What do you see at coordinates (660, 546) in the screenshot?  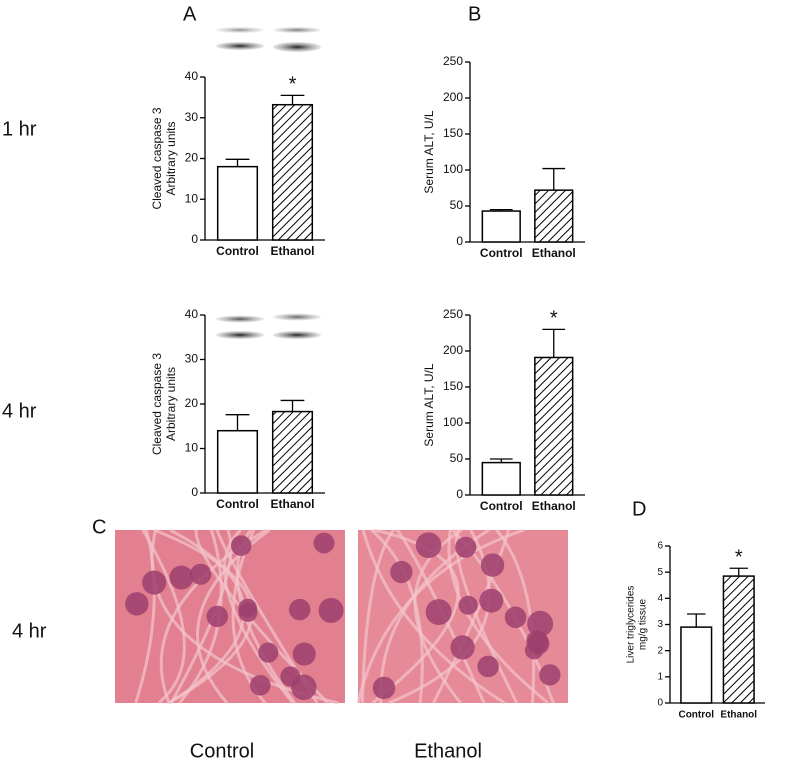 I see `y-tick-label: 6` at bounding box center [660, 546].